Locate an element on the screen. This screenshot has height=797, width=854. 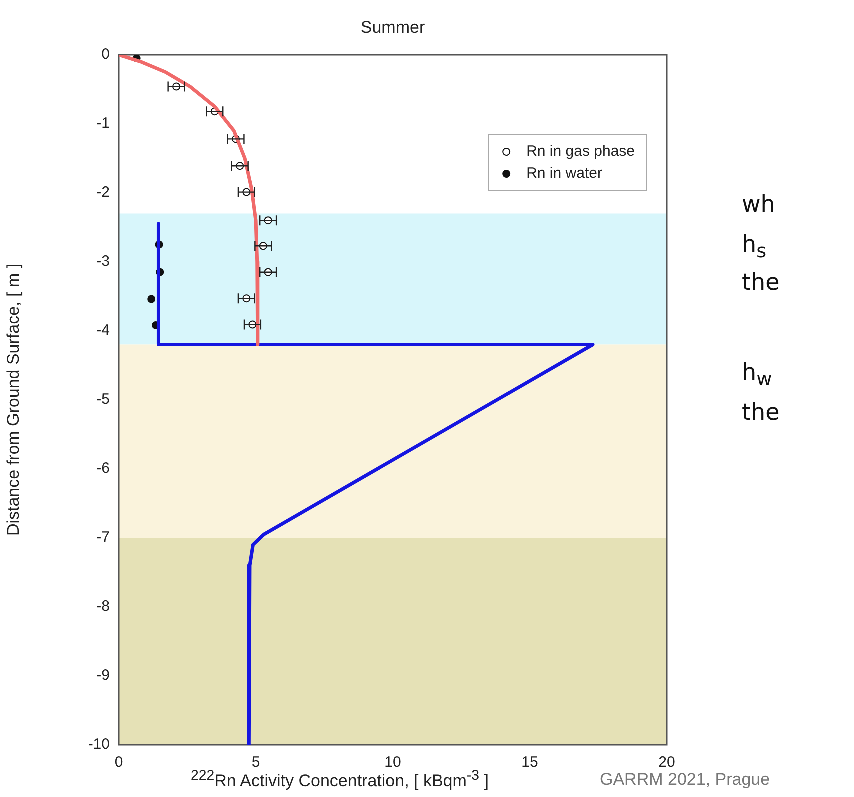
y-axis-title: Distance from Ground Surface, [ m ] is located at coordinates (13, 400).